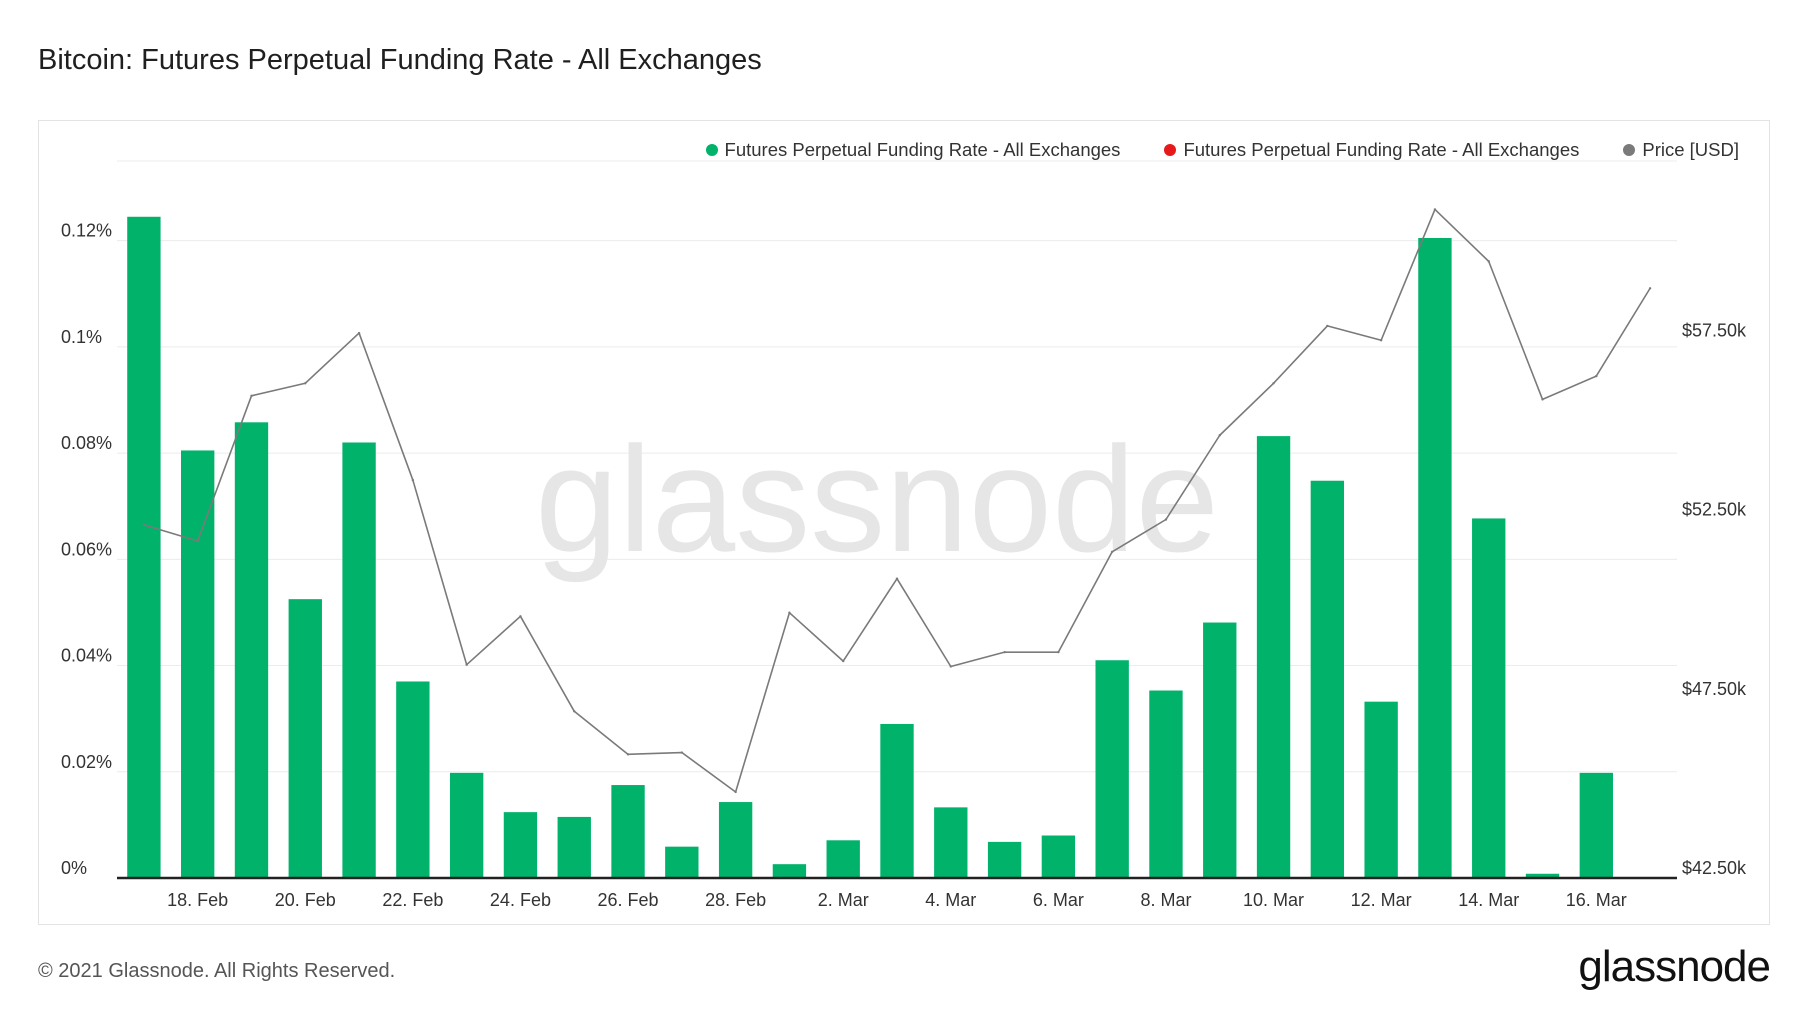  I want to click on legend-item-price: Price [USD], so click(1681, 150).